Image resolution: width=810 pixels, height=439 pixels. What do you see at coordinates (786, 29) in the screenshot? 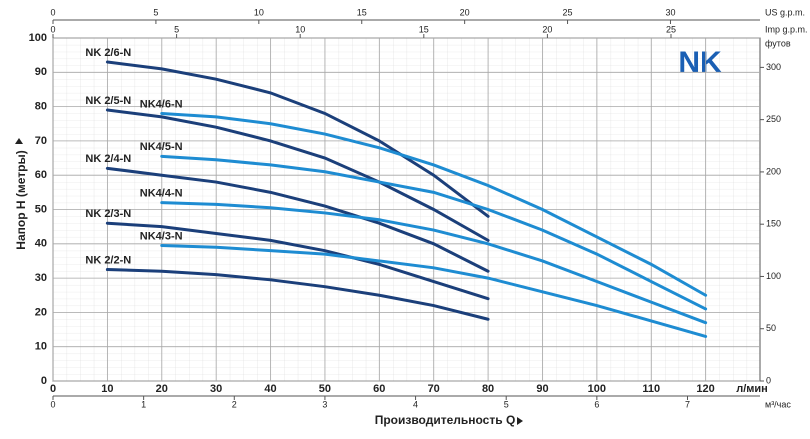
I see `axis-unit: Imp g.p.m.` at bounding box center [786, 29].